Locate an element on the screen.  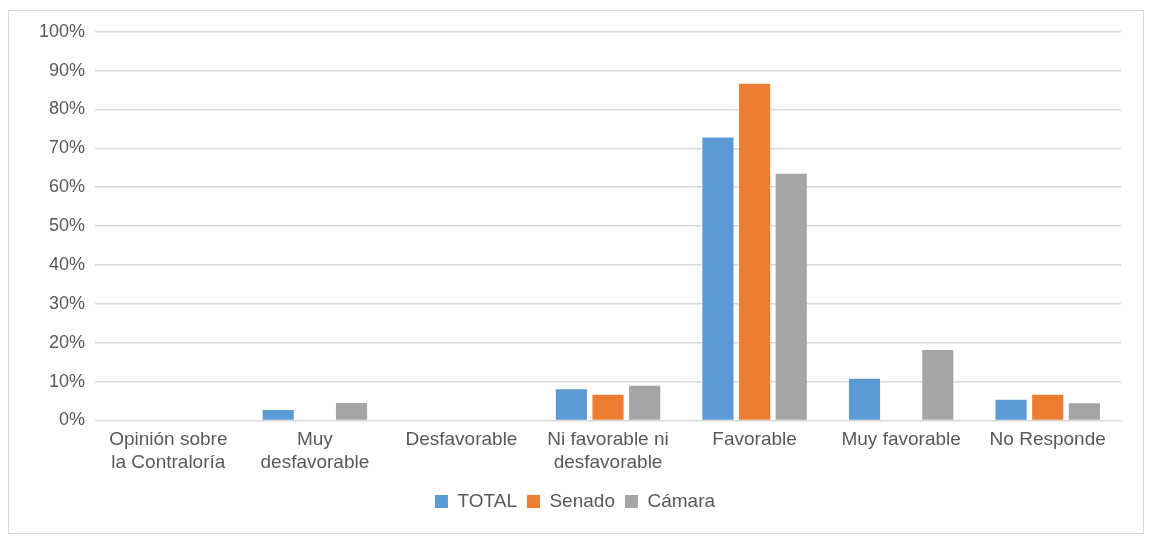
y-tick-label: 60% is located at coordinates (67, 186).